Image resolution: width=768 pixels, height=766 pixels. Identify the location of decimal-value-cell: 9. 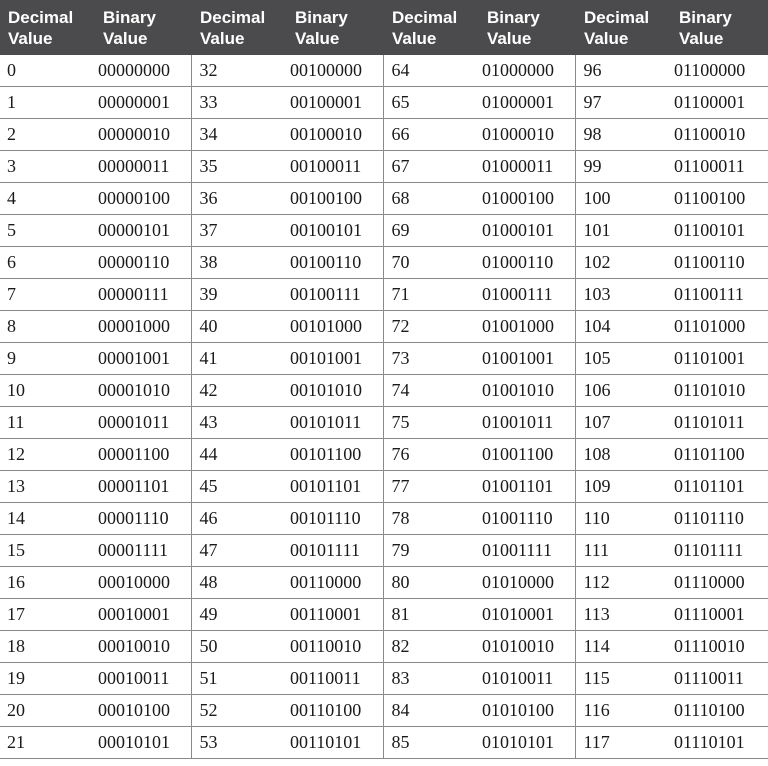
(47, 358).